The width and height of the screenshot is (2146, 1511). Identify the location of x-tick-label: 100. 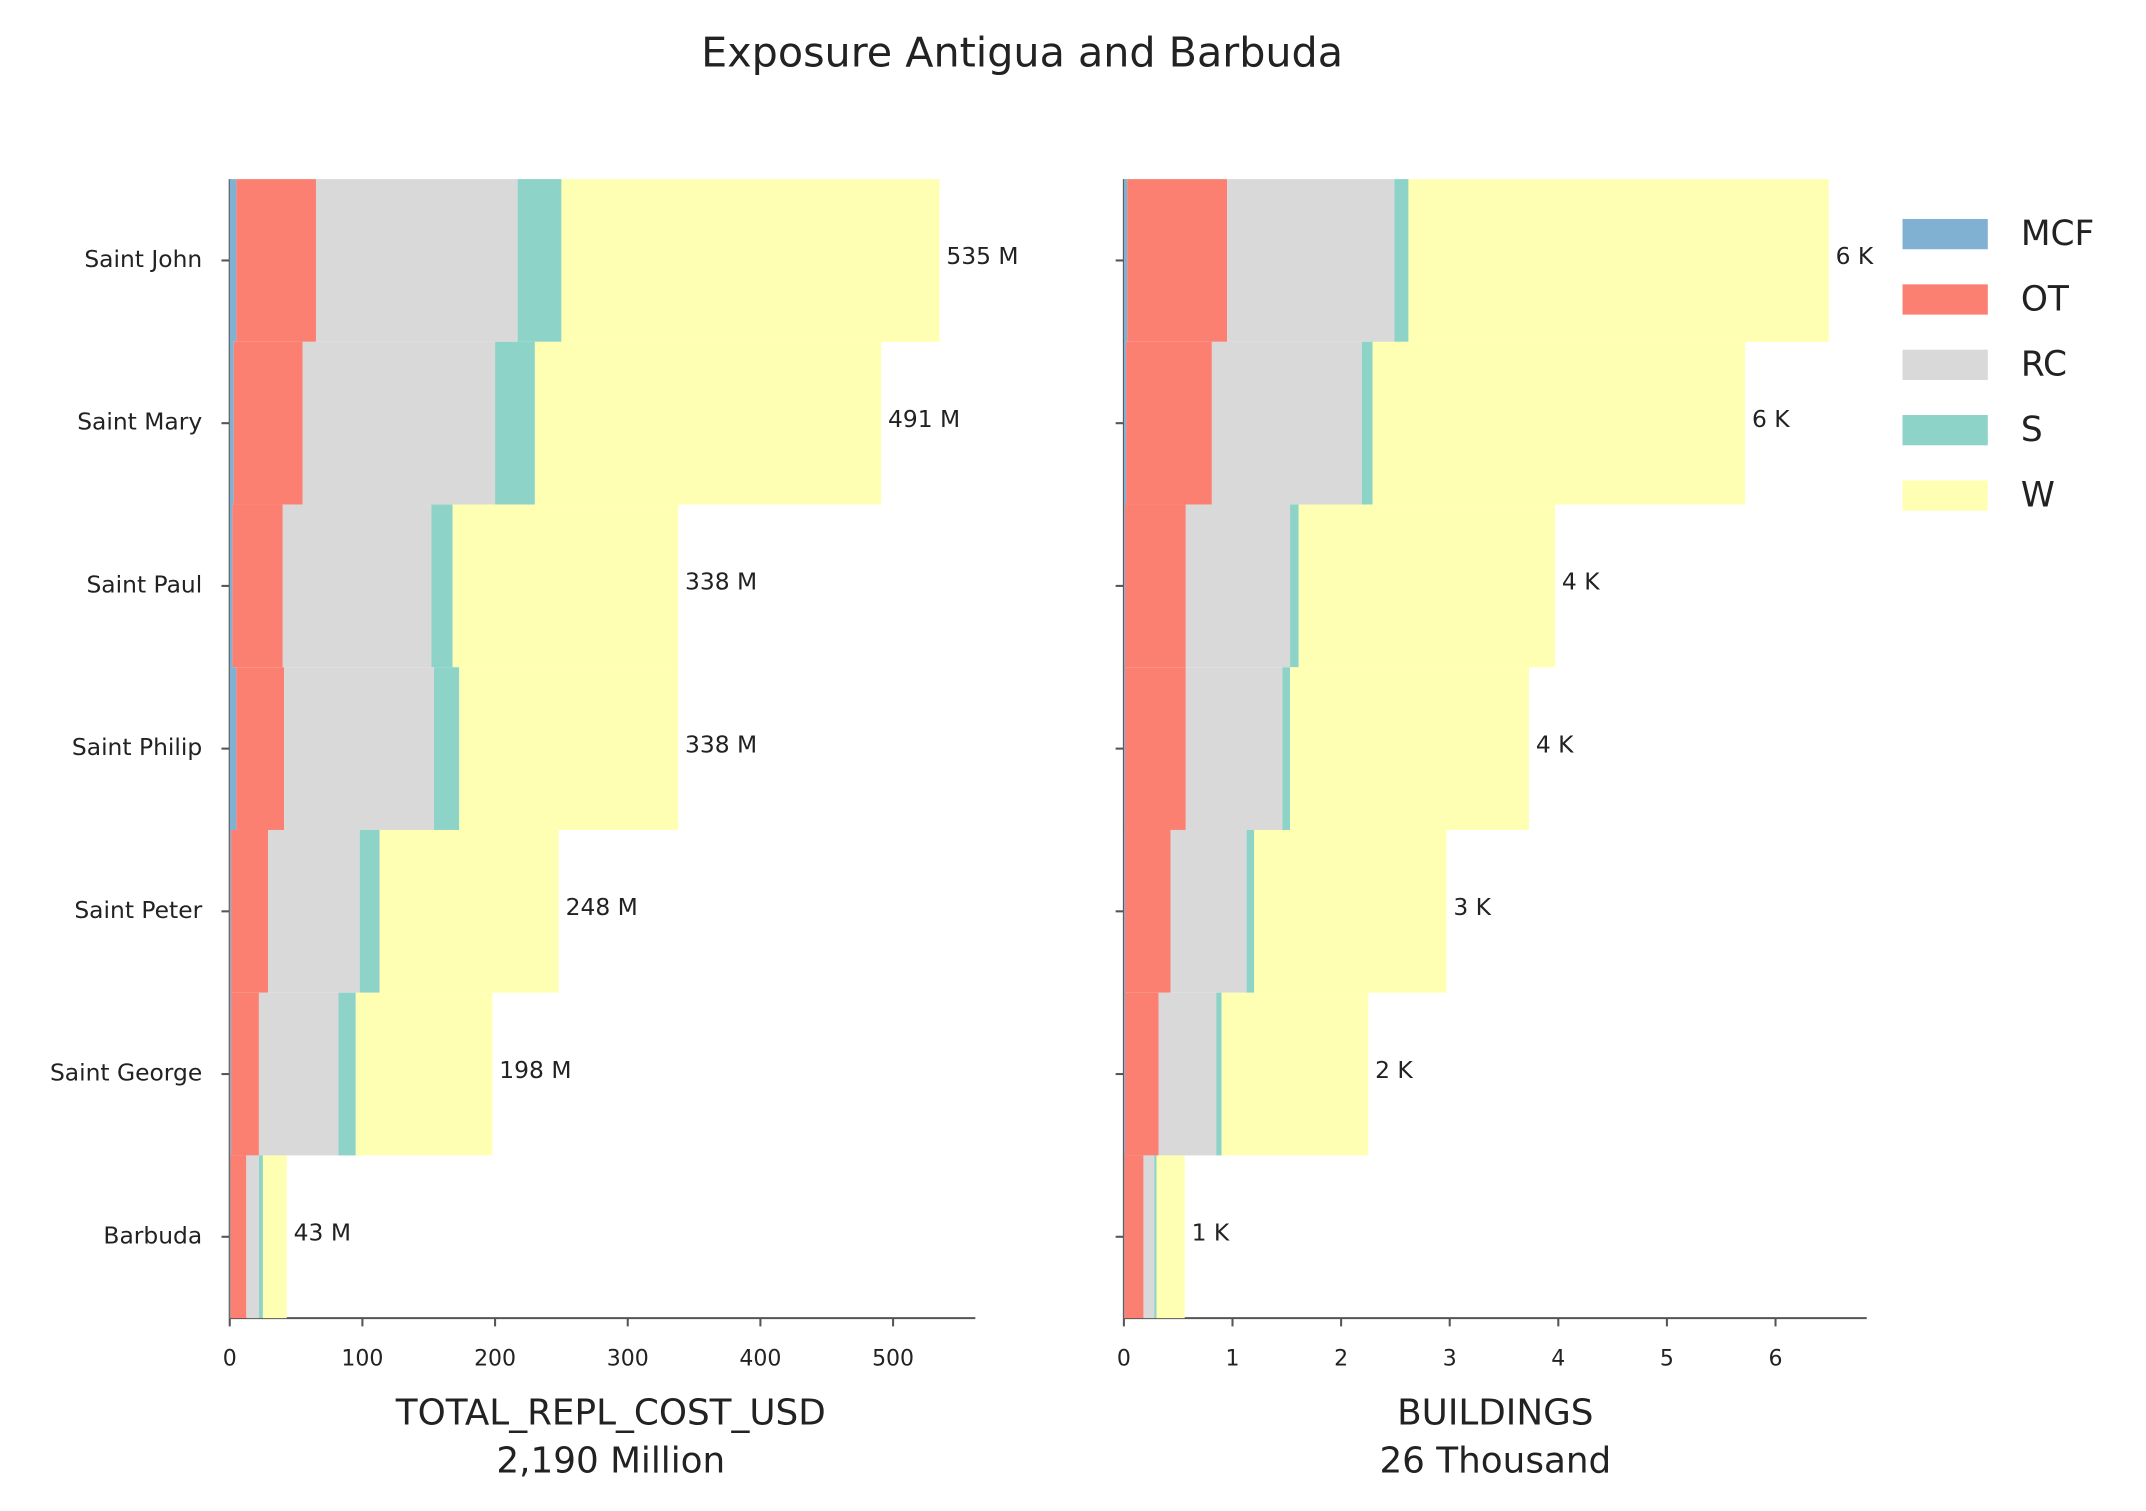
(362, 1358).